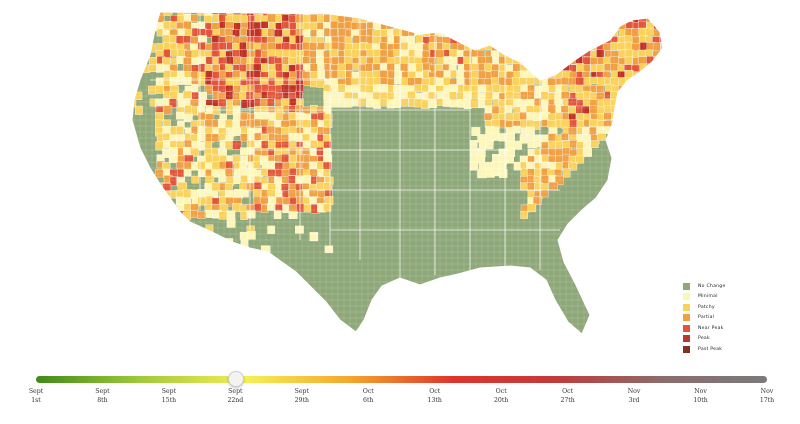 The width and height of the screenshot is (800, 424). I want to click on timeline-slider-thumb, so click(236, 379).